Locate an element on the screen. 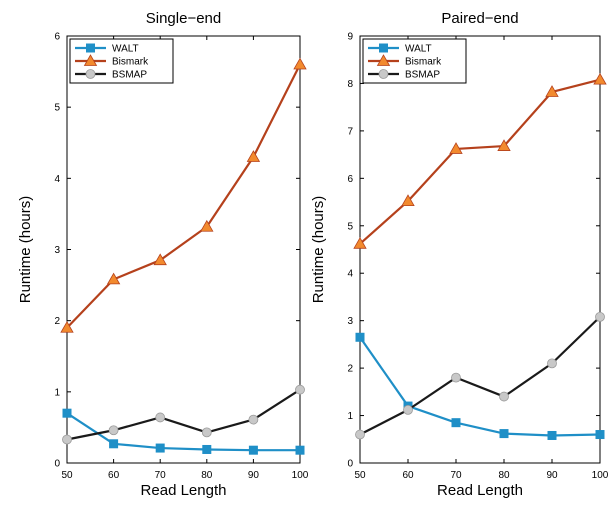  single-end-y-tick-label: 2 is located at coordinates (57, 321).